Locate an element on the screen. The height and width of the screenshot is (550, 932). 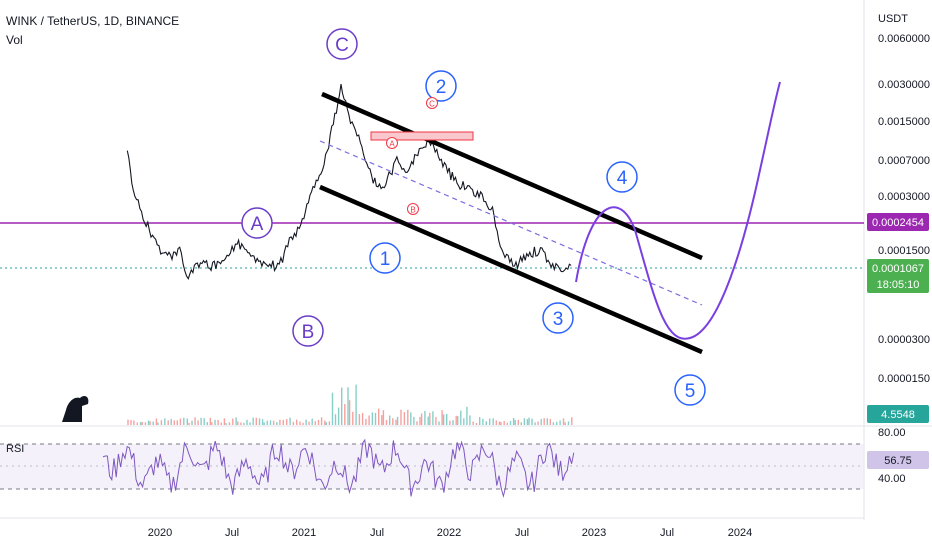
sub-wave-c-marker is located at coordinates (432, 103).